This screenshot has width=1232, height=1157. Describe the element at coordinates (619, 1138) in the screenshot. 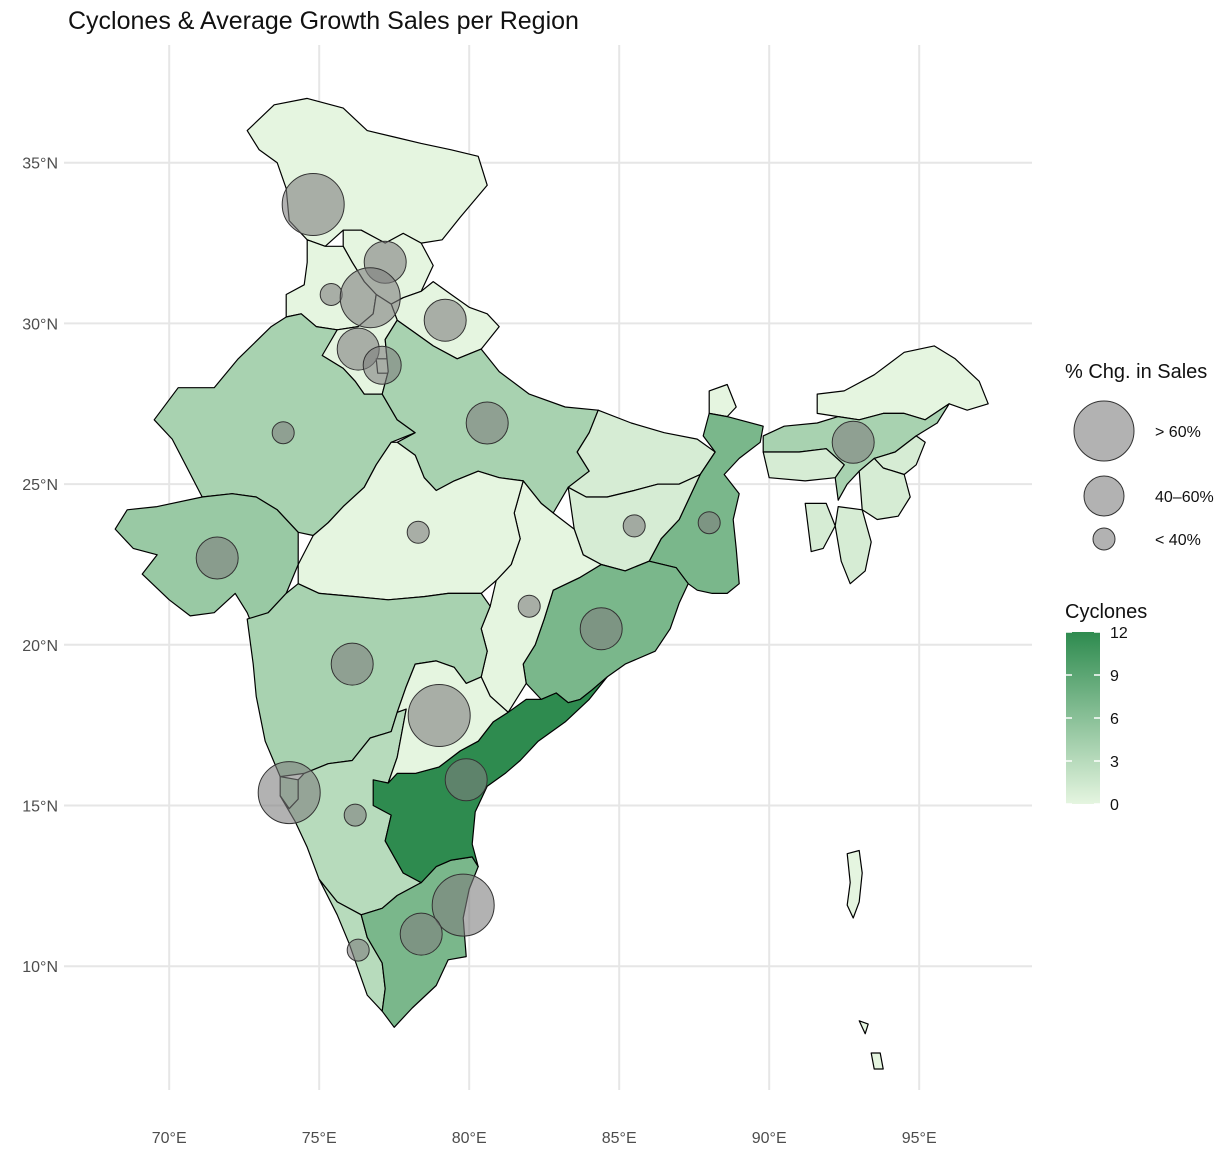

I see `x-tick-label-3: 85°E` at that location.